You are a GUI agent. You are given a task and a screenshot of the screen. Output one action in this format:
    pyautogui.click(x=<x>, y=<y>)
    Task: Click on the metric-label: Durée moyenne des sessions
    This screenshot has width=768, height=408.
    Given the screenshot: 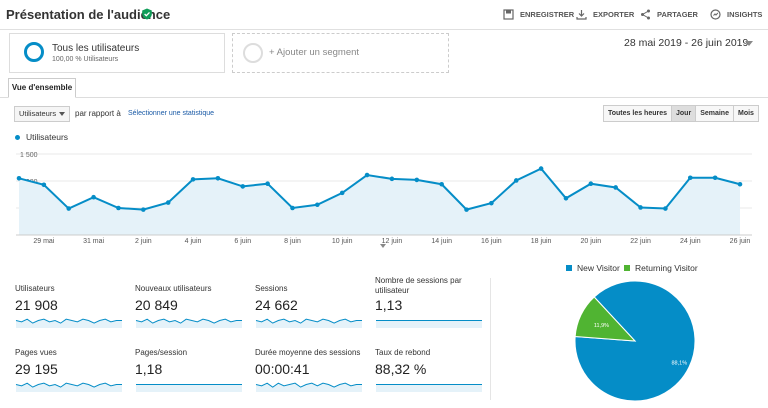 What is the action you would take?
    pyautogui.click(x=308, y=352)
    